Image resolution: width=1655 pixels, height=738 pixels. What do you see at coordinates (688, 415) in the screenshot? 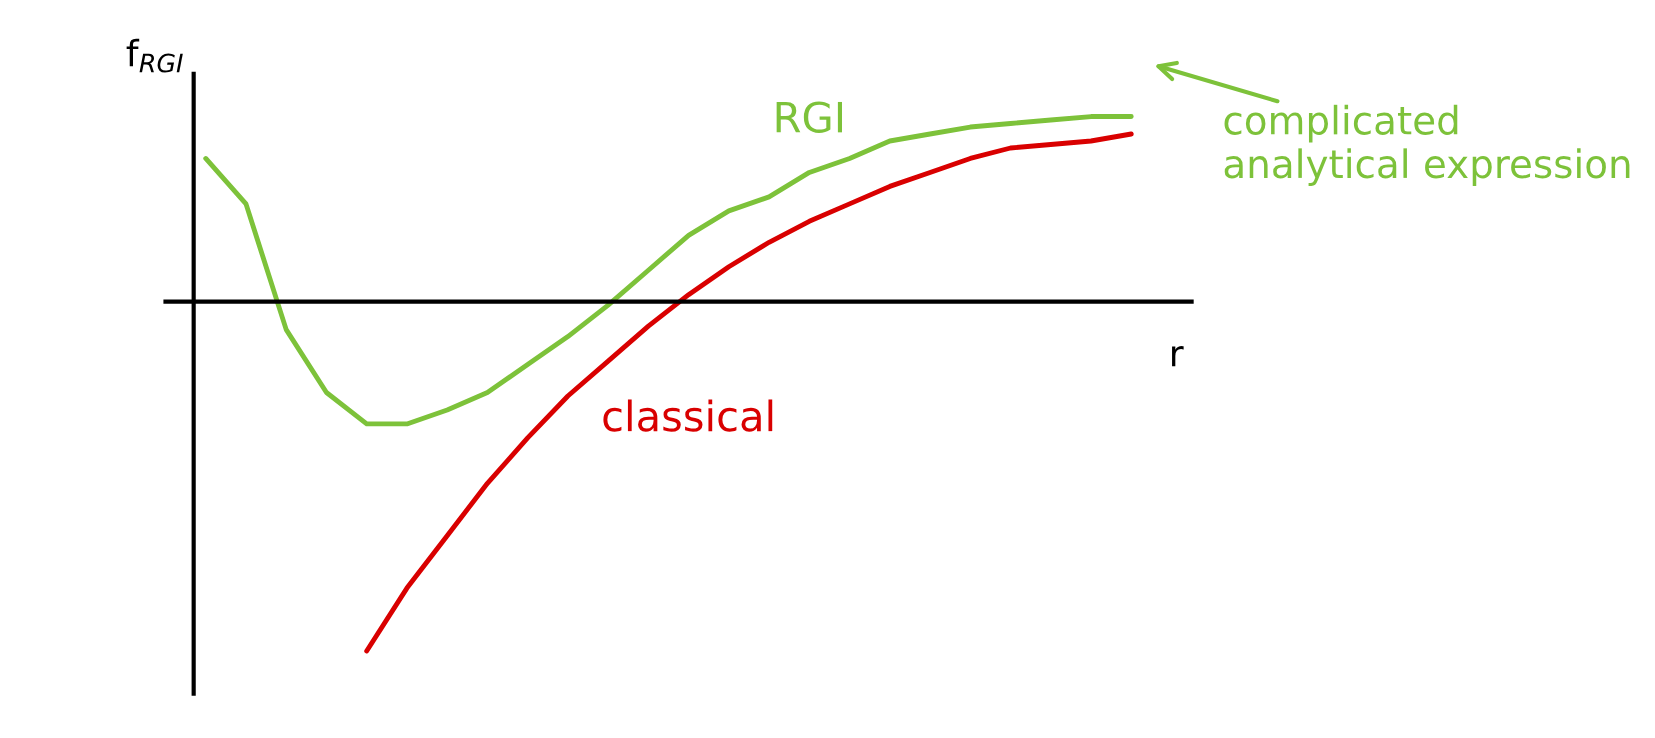
I see `series-label: classical` at bounding box center [688, 415].